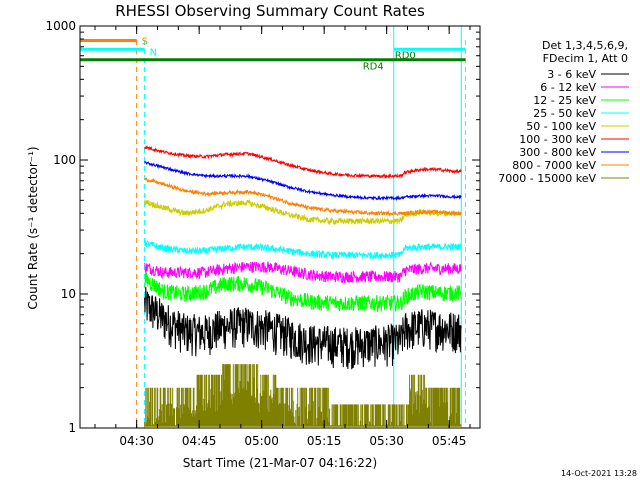 Image resolution: width=640 pixels, height=480 pixels. What do you see at coordinates (270, 11) in the screenshot?
I see `chart-title: RHESSI Observing Summary Count Rates` at bounding box center [270, 11].